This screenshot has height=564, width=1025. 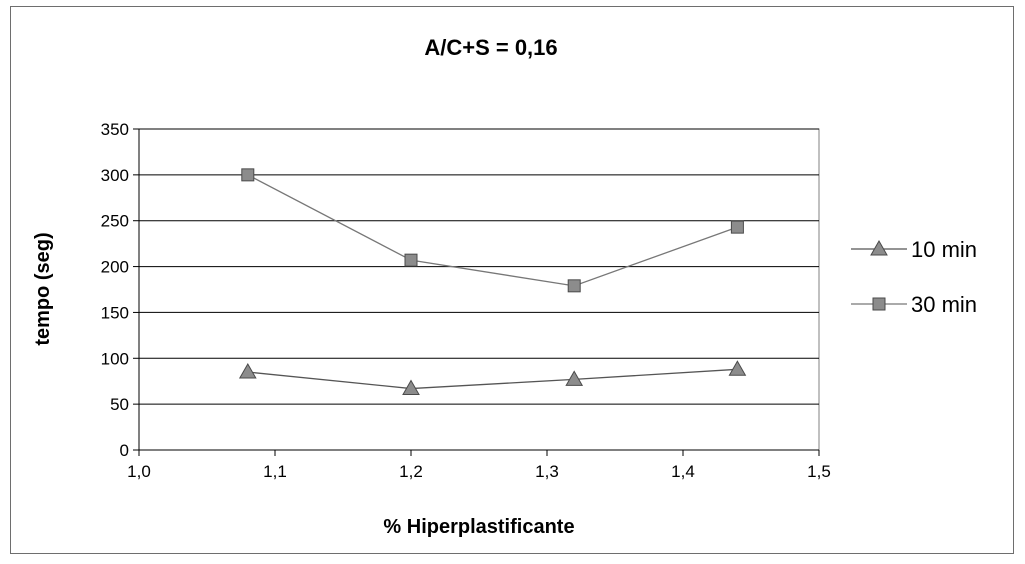 I want to click on x-axis-ticks: 1,0 1,1 1,2 1,3 1,4 1,5, so click(x=479, y=465).